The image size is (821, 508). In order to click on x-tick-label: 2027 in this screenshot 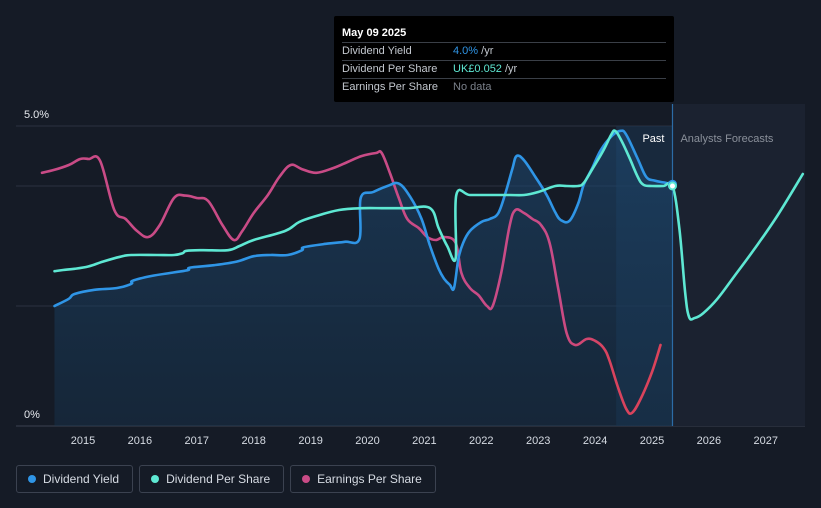, I will do `click(766, 441)`.